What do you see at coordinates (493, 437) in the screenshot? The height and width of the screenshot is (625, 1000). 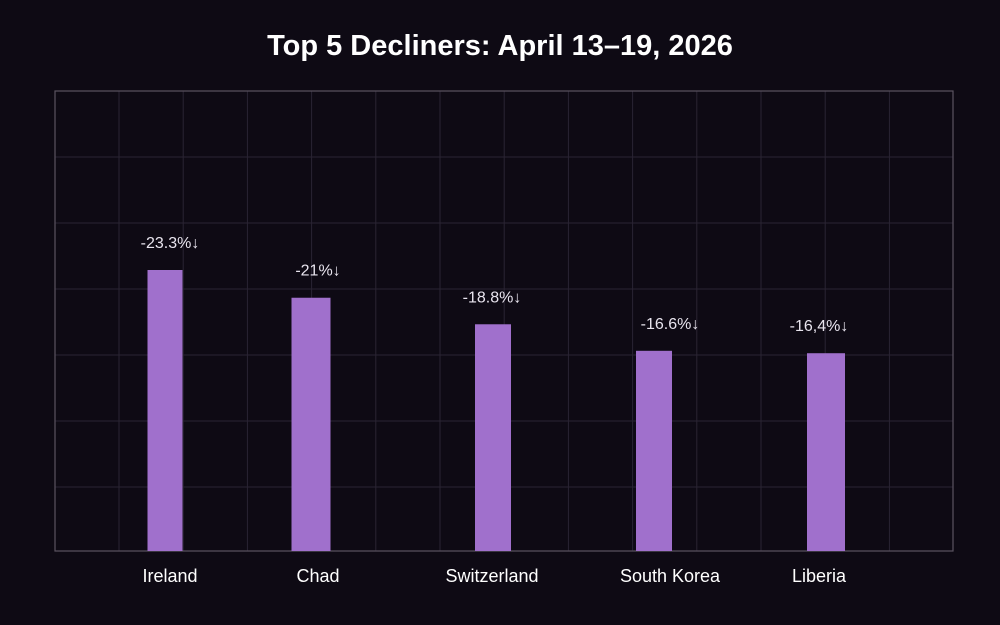 I see `bar-switzerland` at bounding box center [493, 437].